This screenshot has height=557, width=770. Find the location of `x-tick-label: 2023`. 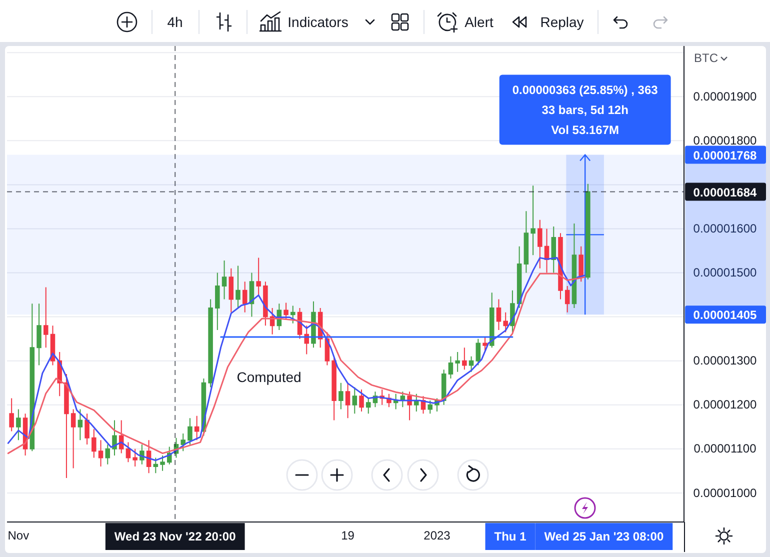

x-tick-label: 2023 is located at coordinates (437, 535).